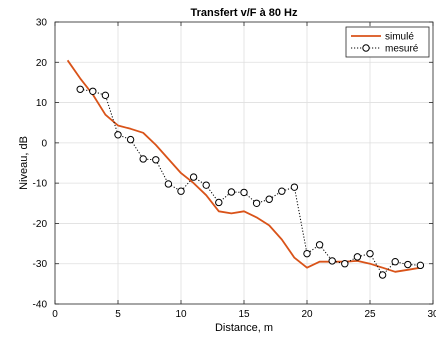  I want to click on y-tick-label: -10, so click(40, 184).